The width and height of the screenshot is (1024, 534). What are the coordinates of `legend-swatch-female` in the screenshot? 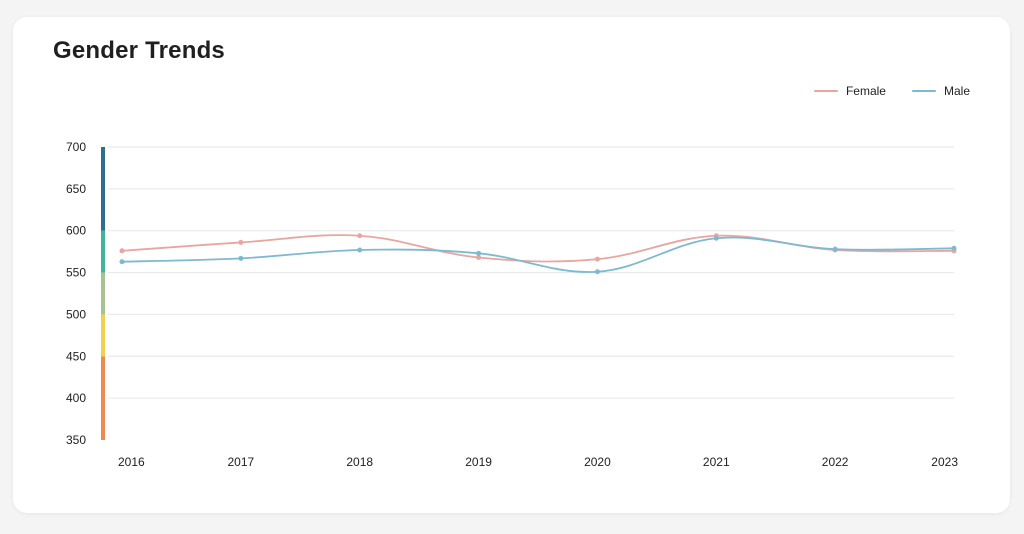 It's located at (825, 91).